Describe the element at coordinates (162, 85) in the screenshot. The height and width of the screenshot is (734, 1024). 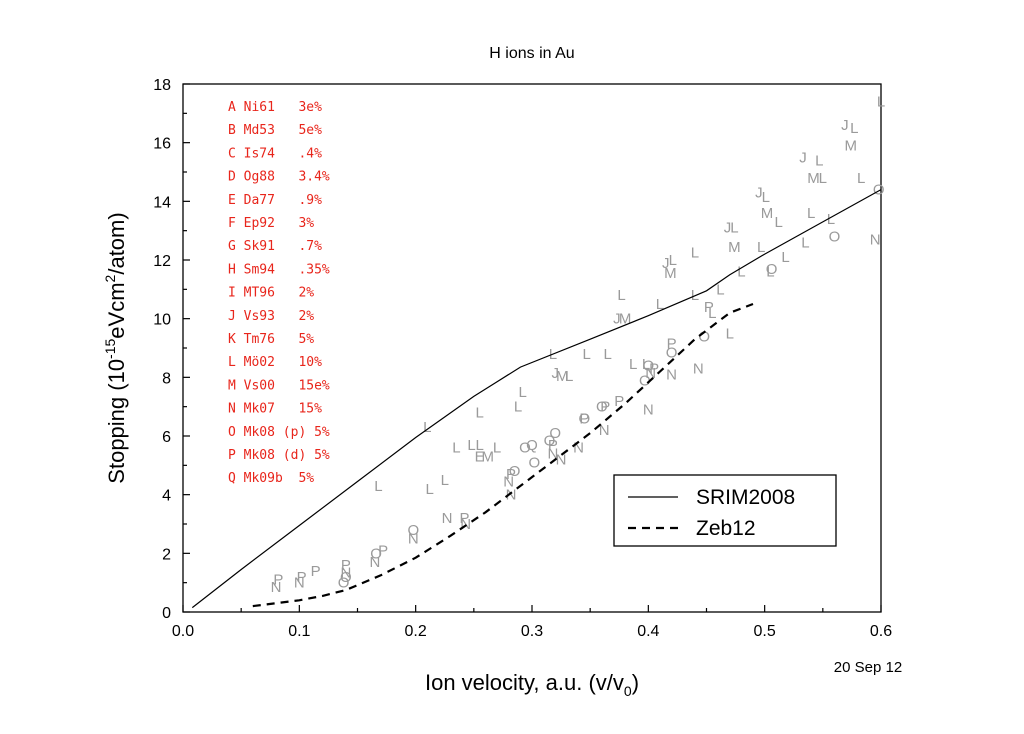
I see `y-tick-label: 18` at that location.